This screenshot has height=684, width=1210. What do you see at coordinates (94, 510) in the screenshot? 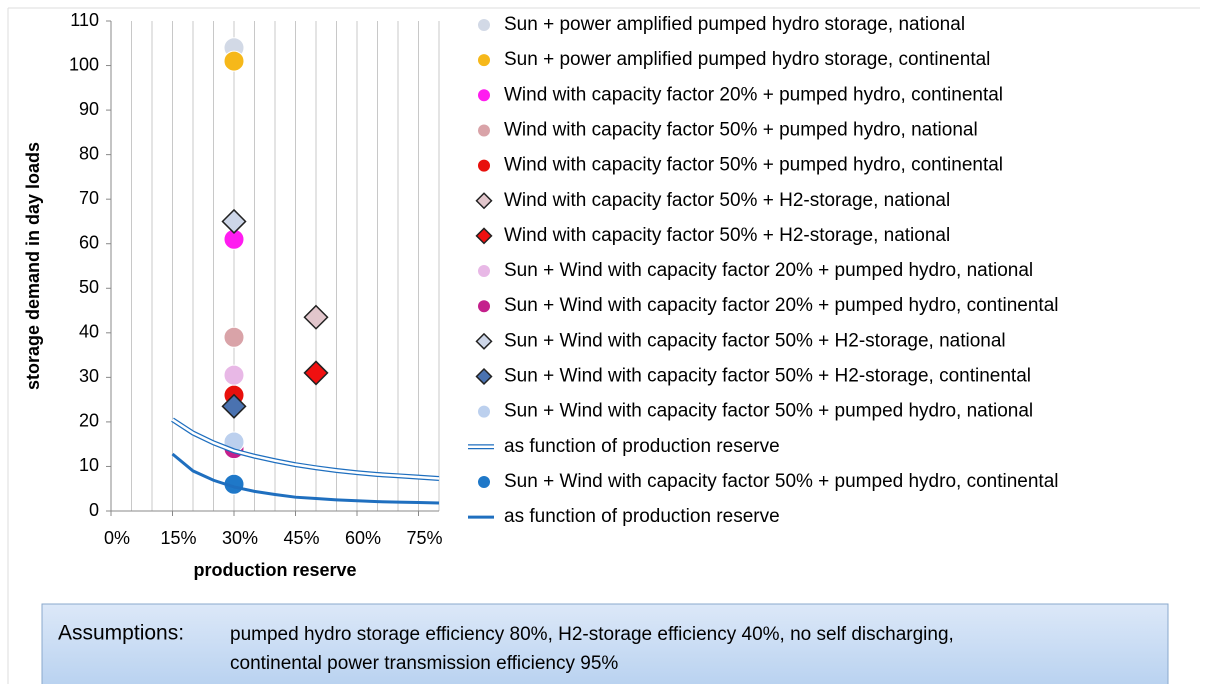
I see `y-tick-label: 0` at bounding box center [94, 510].